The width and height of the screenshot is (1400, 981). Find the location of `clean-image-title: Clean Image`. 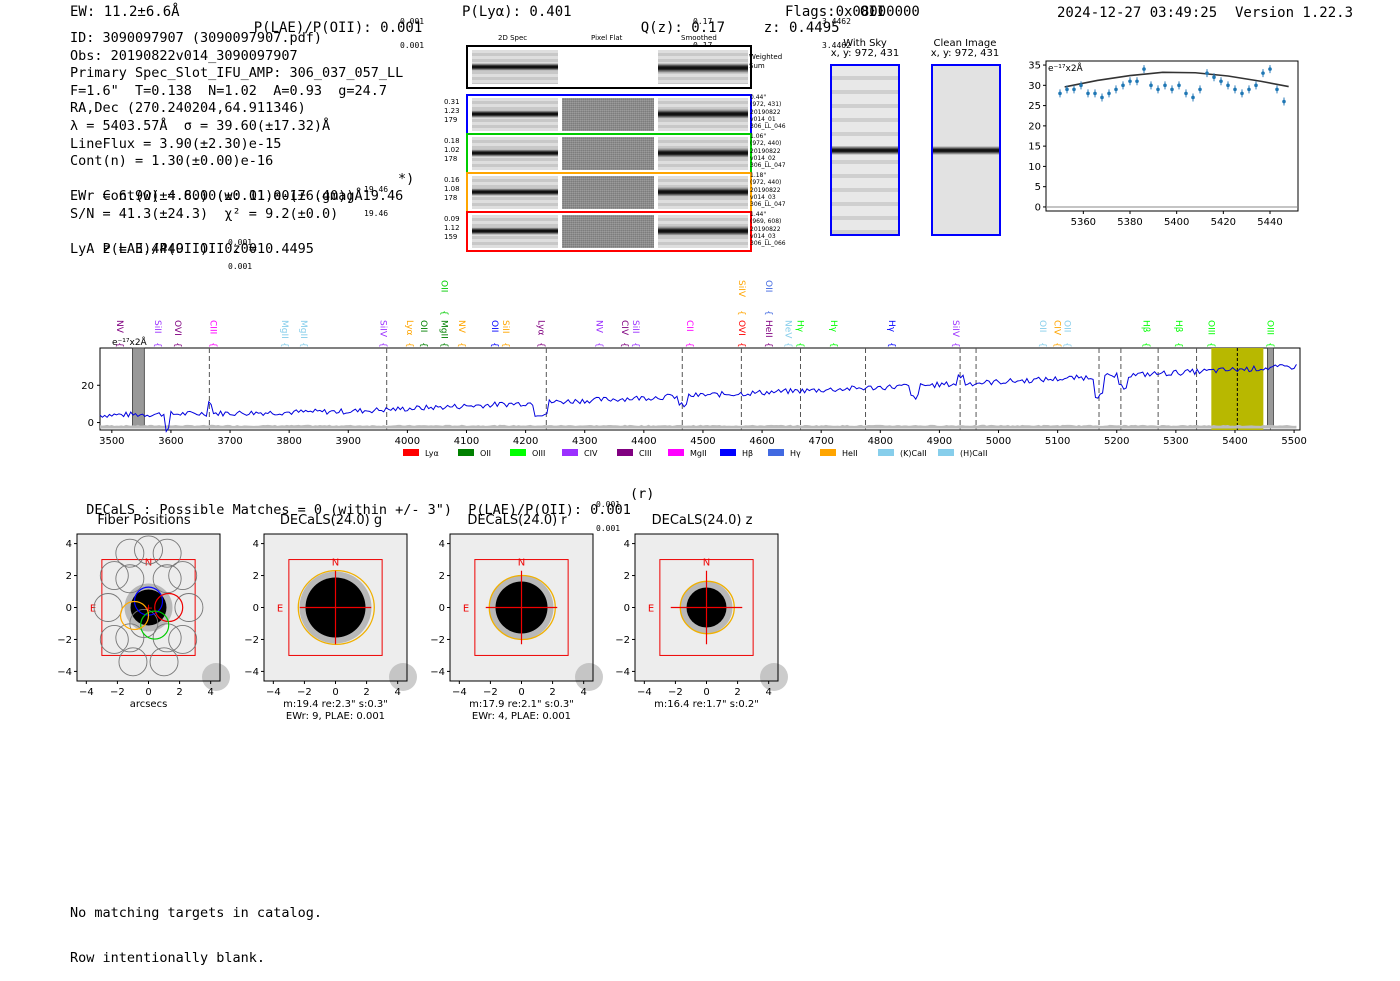

clean-image-title: Clean Image is located at coordinates (965, 43).